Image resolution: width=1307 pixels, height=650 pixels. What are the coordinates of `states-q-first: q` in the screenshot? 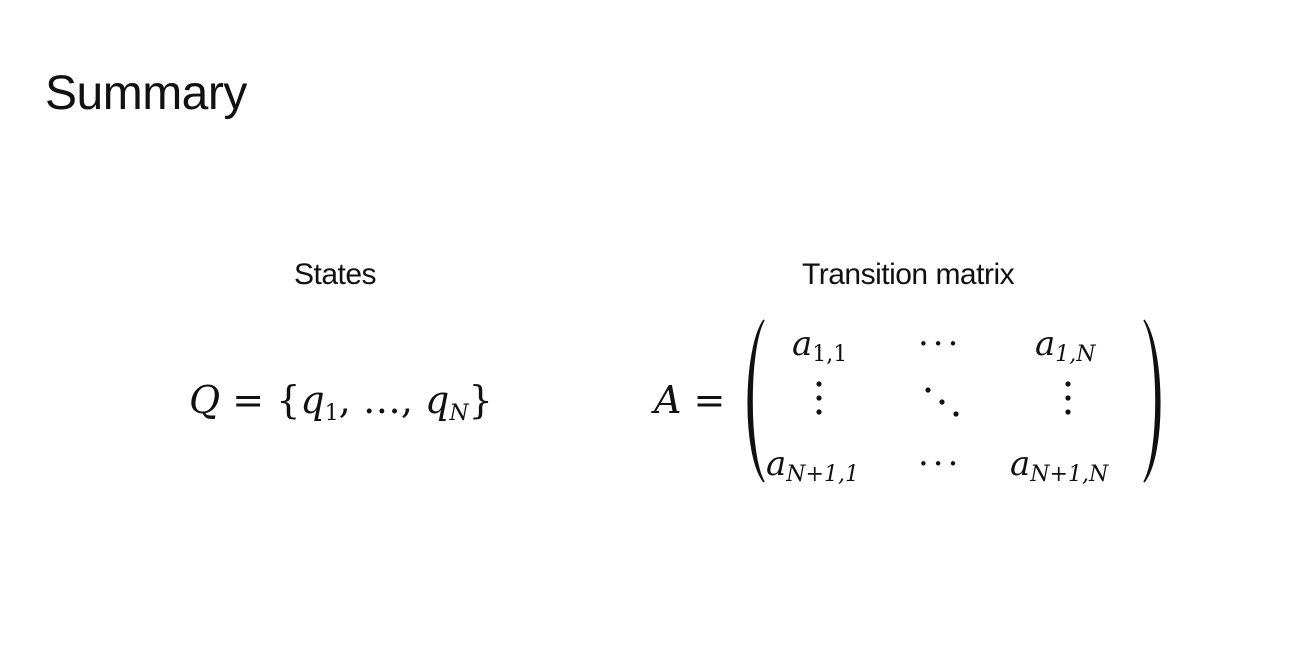 It's located at (312, 400).